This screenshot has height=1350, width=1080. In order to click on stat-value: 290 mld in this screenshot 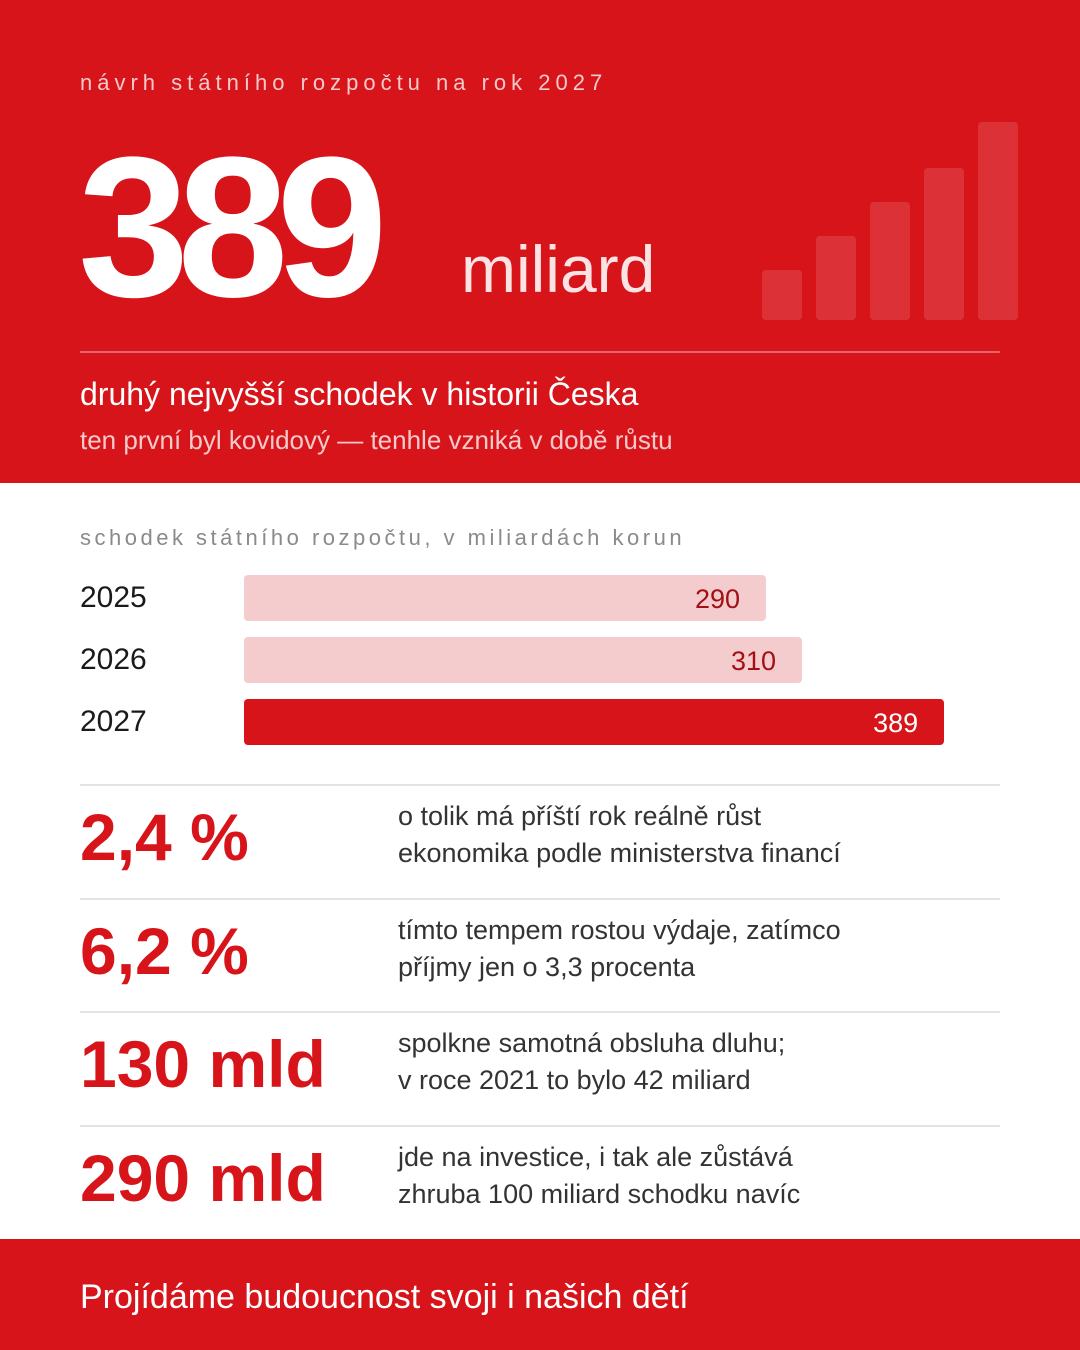, I will do `click(203, 1178)`.